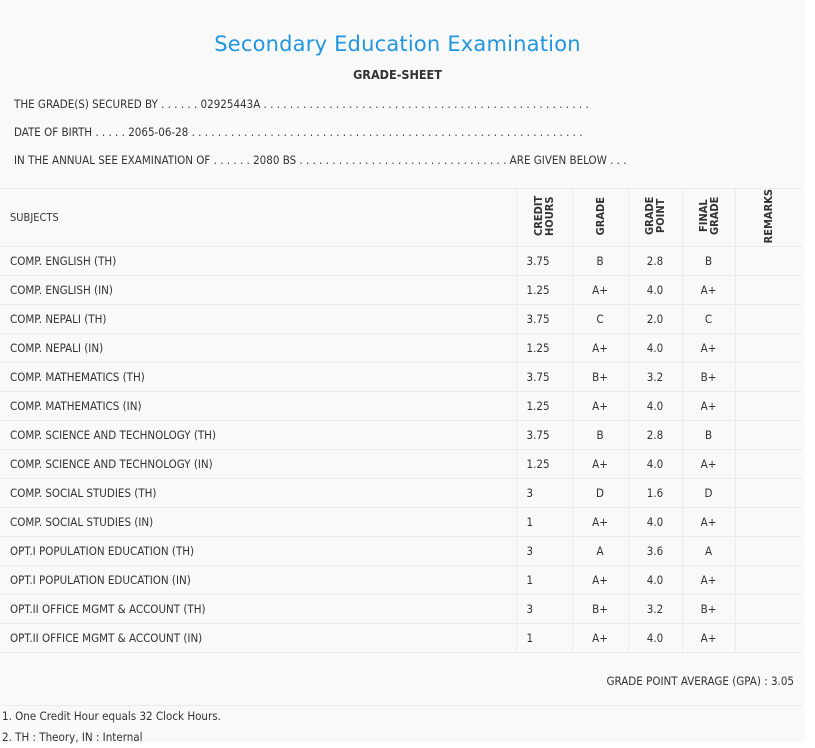  Describe the element at coordinates (258, 638) in the screenshot. I see `subject-cell: OPT.II OFFICE MGMT & ACCOUNT (IN)` at that location.